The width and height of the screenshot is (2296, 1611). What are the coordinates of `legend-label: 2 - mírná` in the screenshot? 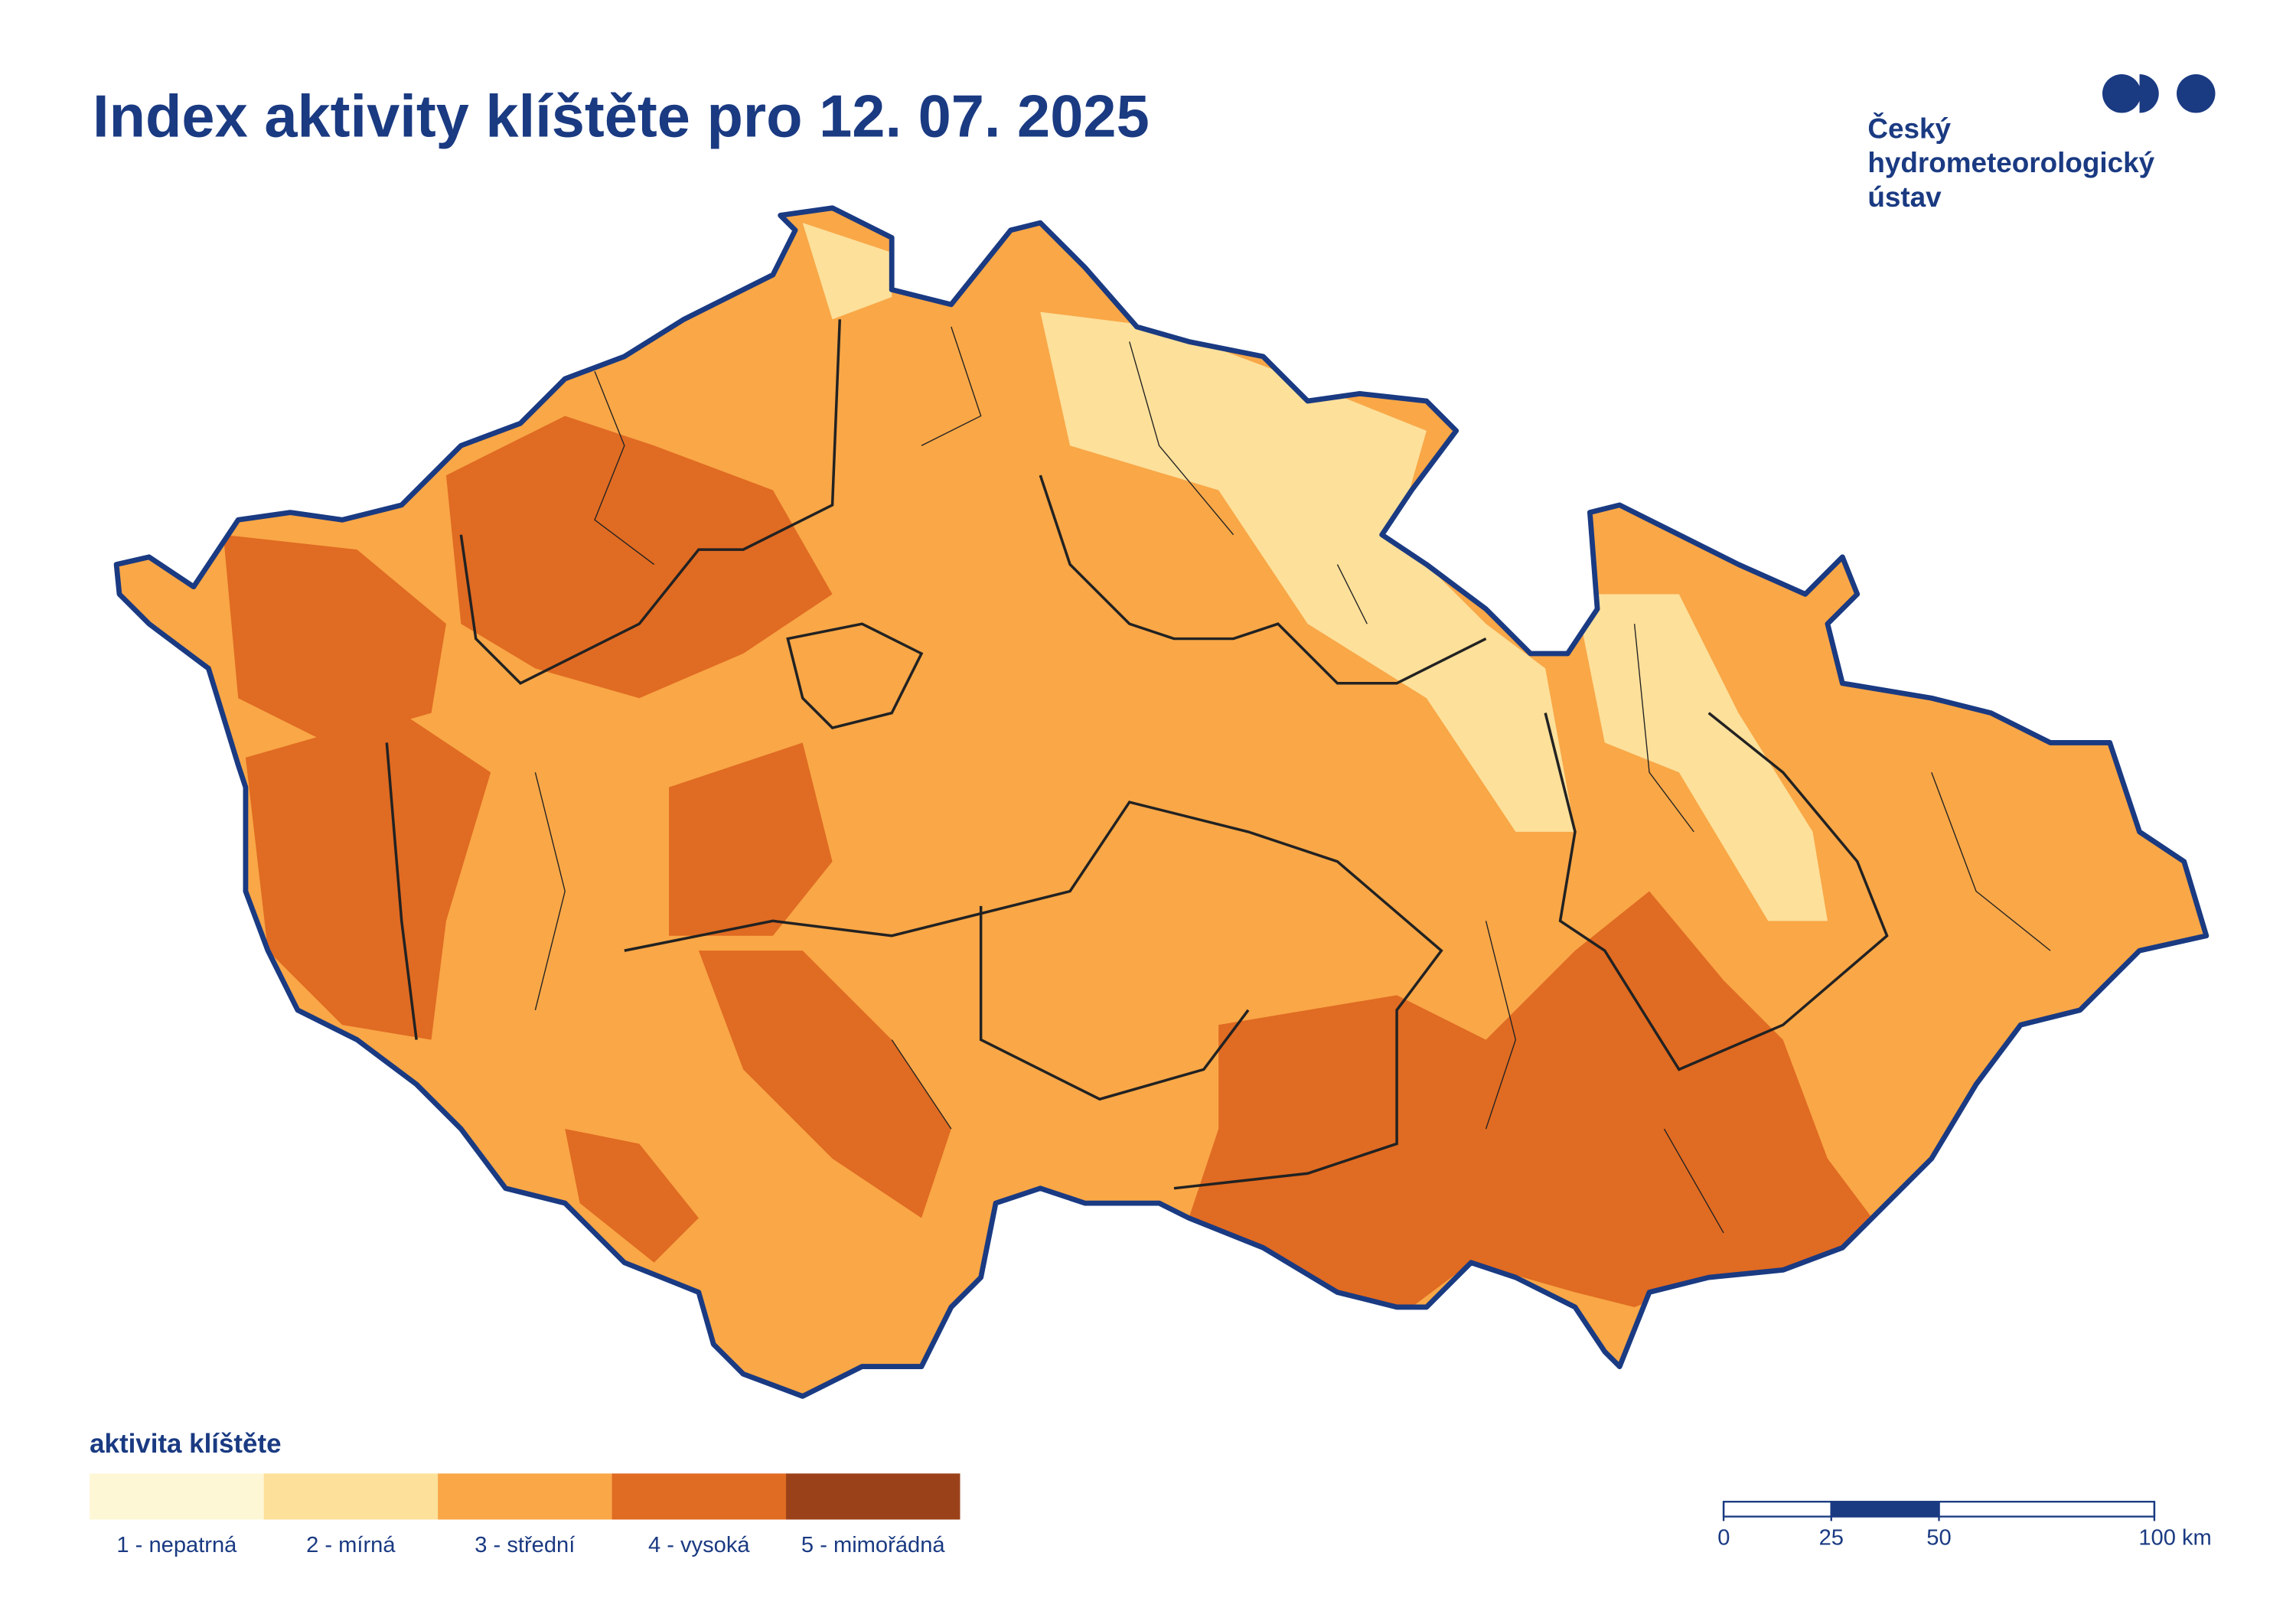 It's located at (351, 1545).